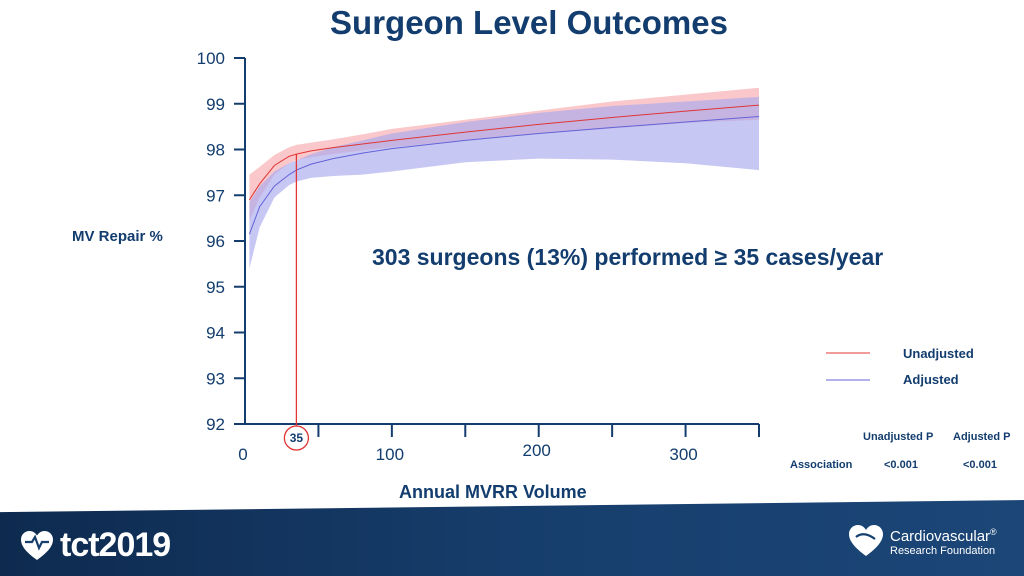  I want to click on stats-col-adjusted: Adjusted P, so click(982, 437).